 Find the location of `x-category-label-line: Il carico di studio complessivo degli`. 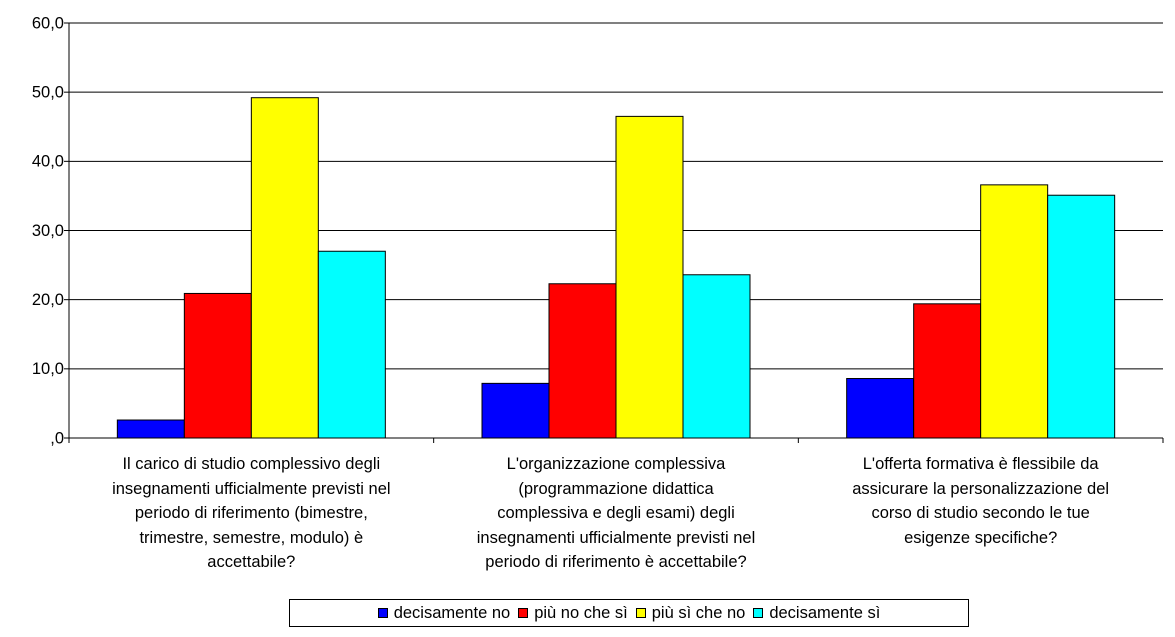

x-category-label-line: Il carico di studio complessivo degli is located at coordinates (251, 464).